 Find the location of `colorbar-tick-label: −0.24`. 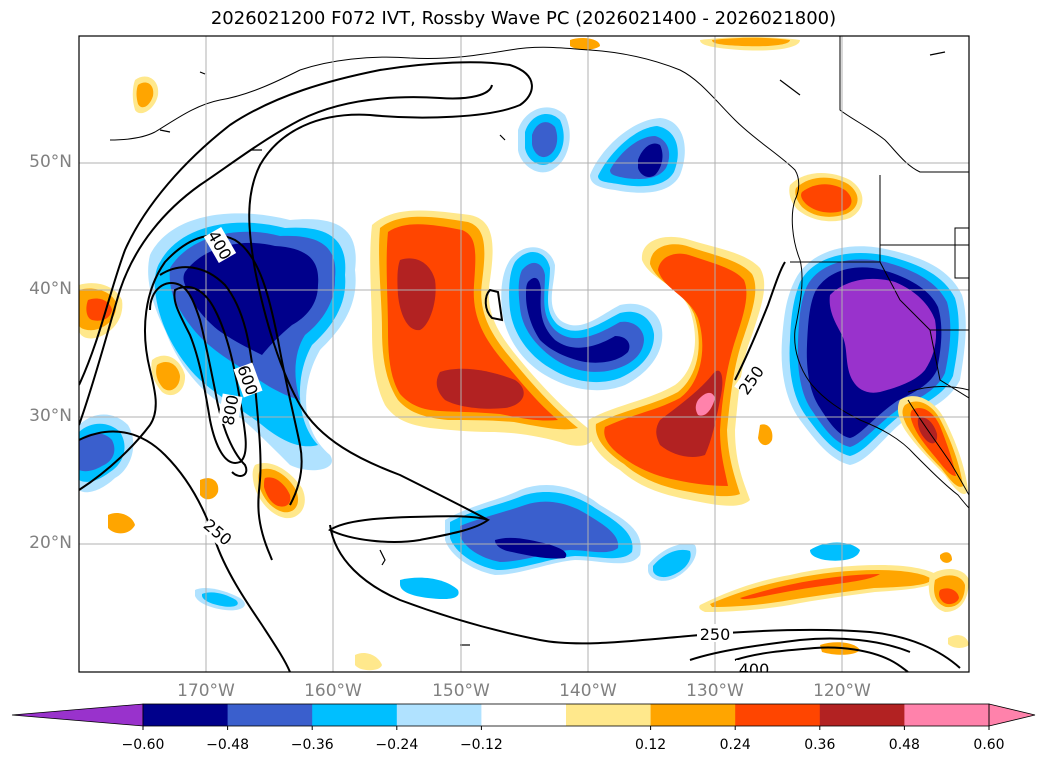

colorbar-tick-label: −0.24 is located at coordinates (397, 745).